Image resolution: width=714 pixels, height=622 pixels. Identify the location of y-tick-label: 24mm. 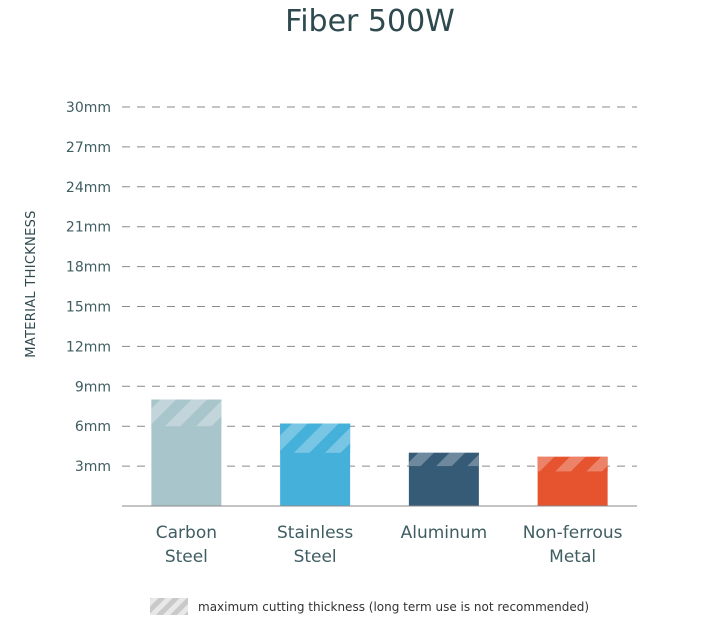
(88, 188).